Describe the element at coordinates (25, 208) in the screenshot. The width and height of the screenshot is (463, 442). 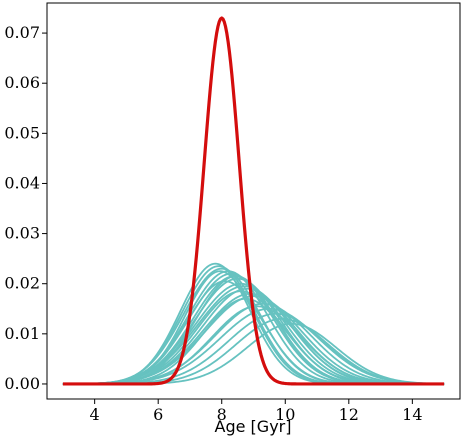
I see `y-axis: 0.00 0.01 0.02 0.03 0.04 0.05 0.06 0.07` at that location.